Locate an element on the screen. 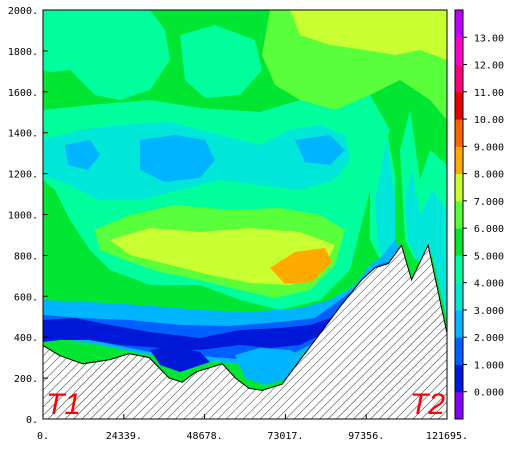 The width and height of the screenshot is (506, 453). y-tick-label: 1200. is located at coordinates (23, 175).